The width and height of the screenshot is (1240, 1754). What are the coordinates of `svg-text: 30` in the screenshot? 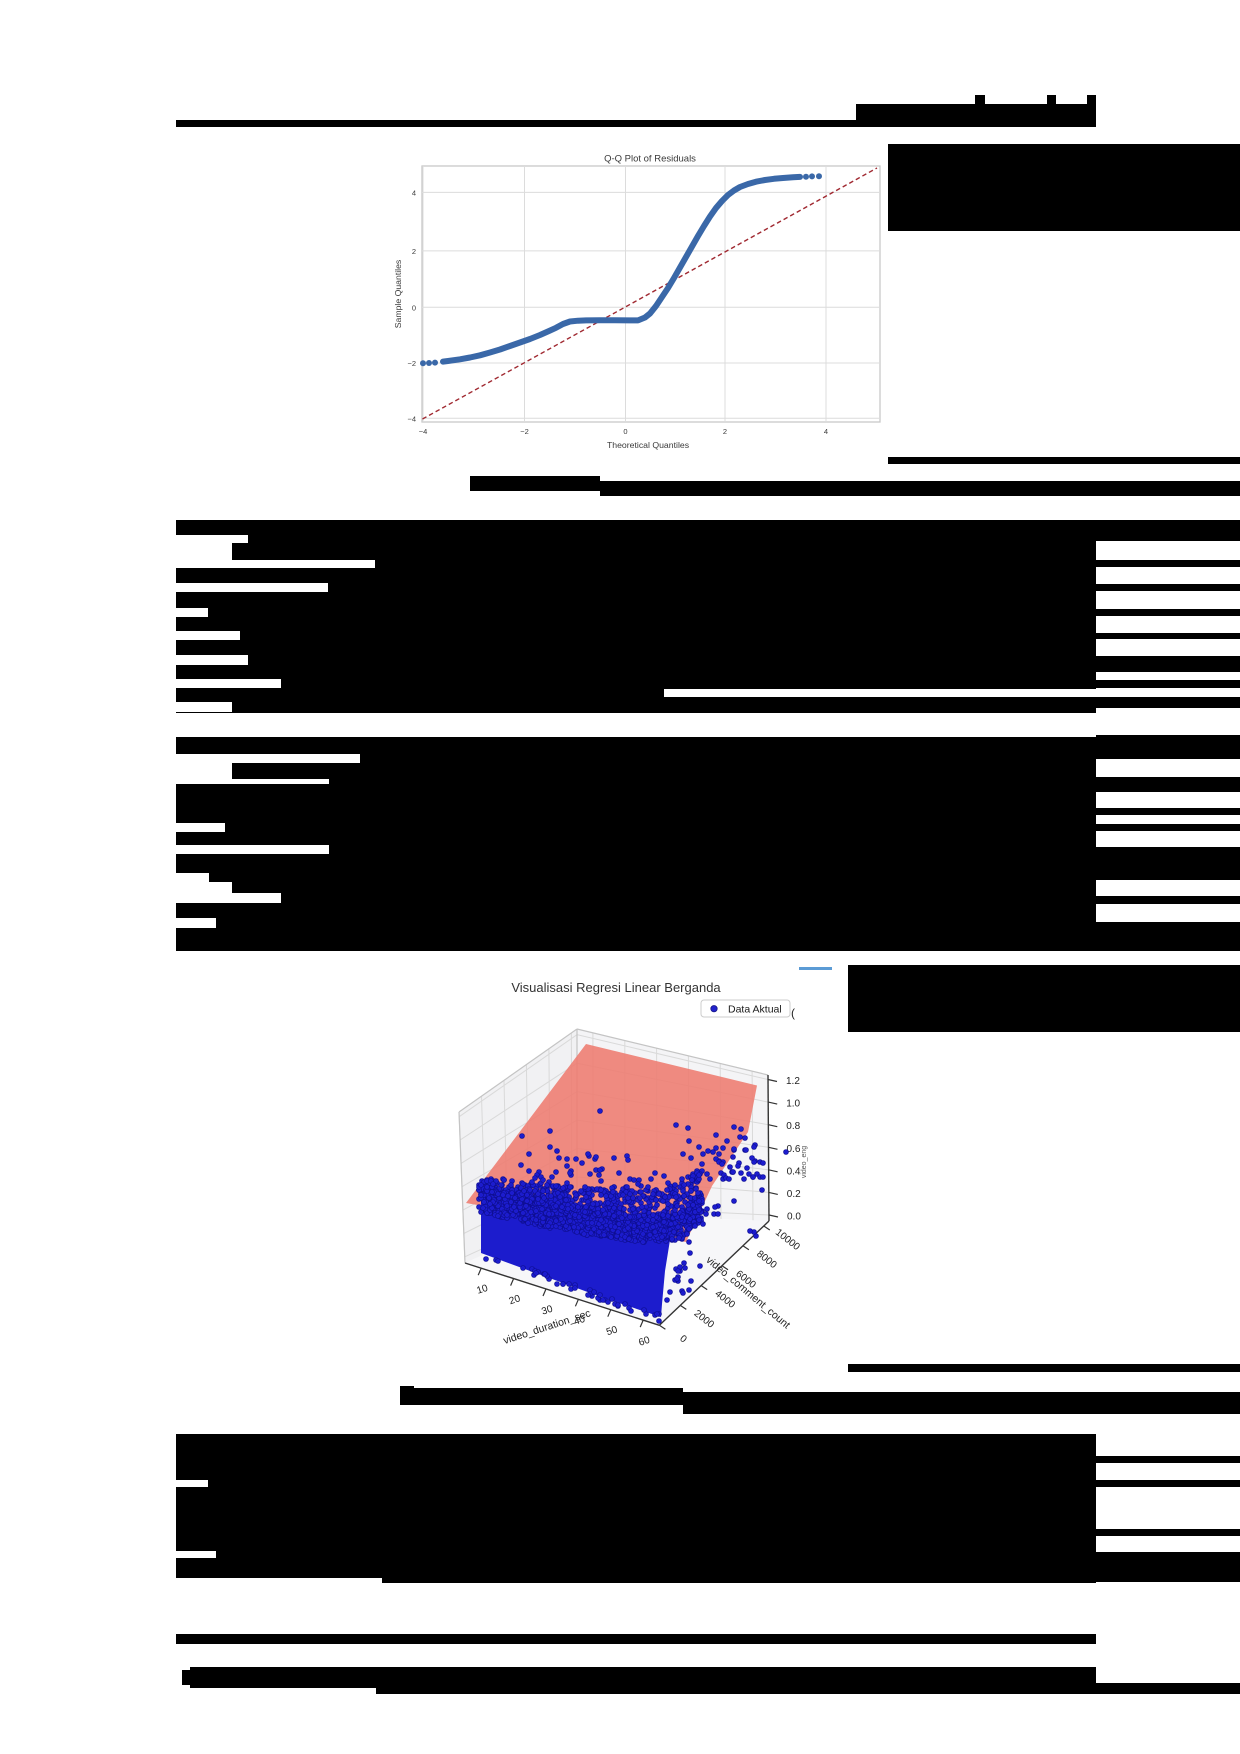 It's located at (547, 1311).